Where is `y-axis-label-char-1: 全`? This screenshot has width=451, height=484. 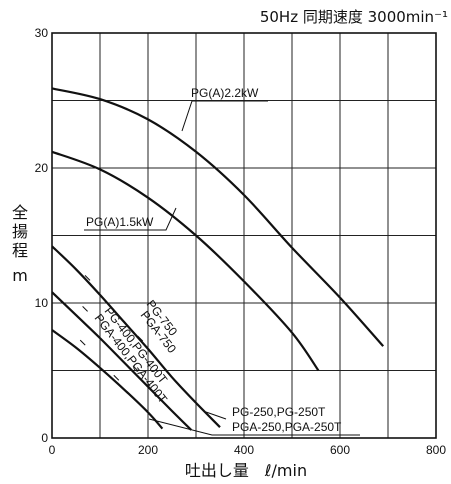 y-axis-label-char-1: 全 is located at coordinates (20, 212).